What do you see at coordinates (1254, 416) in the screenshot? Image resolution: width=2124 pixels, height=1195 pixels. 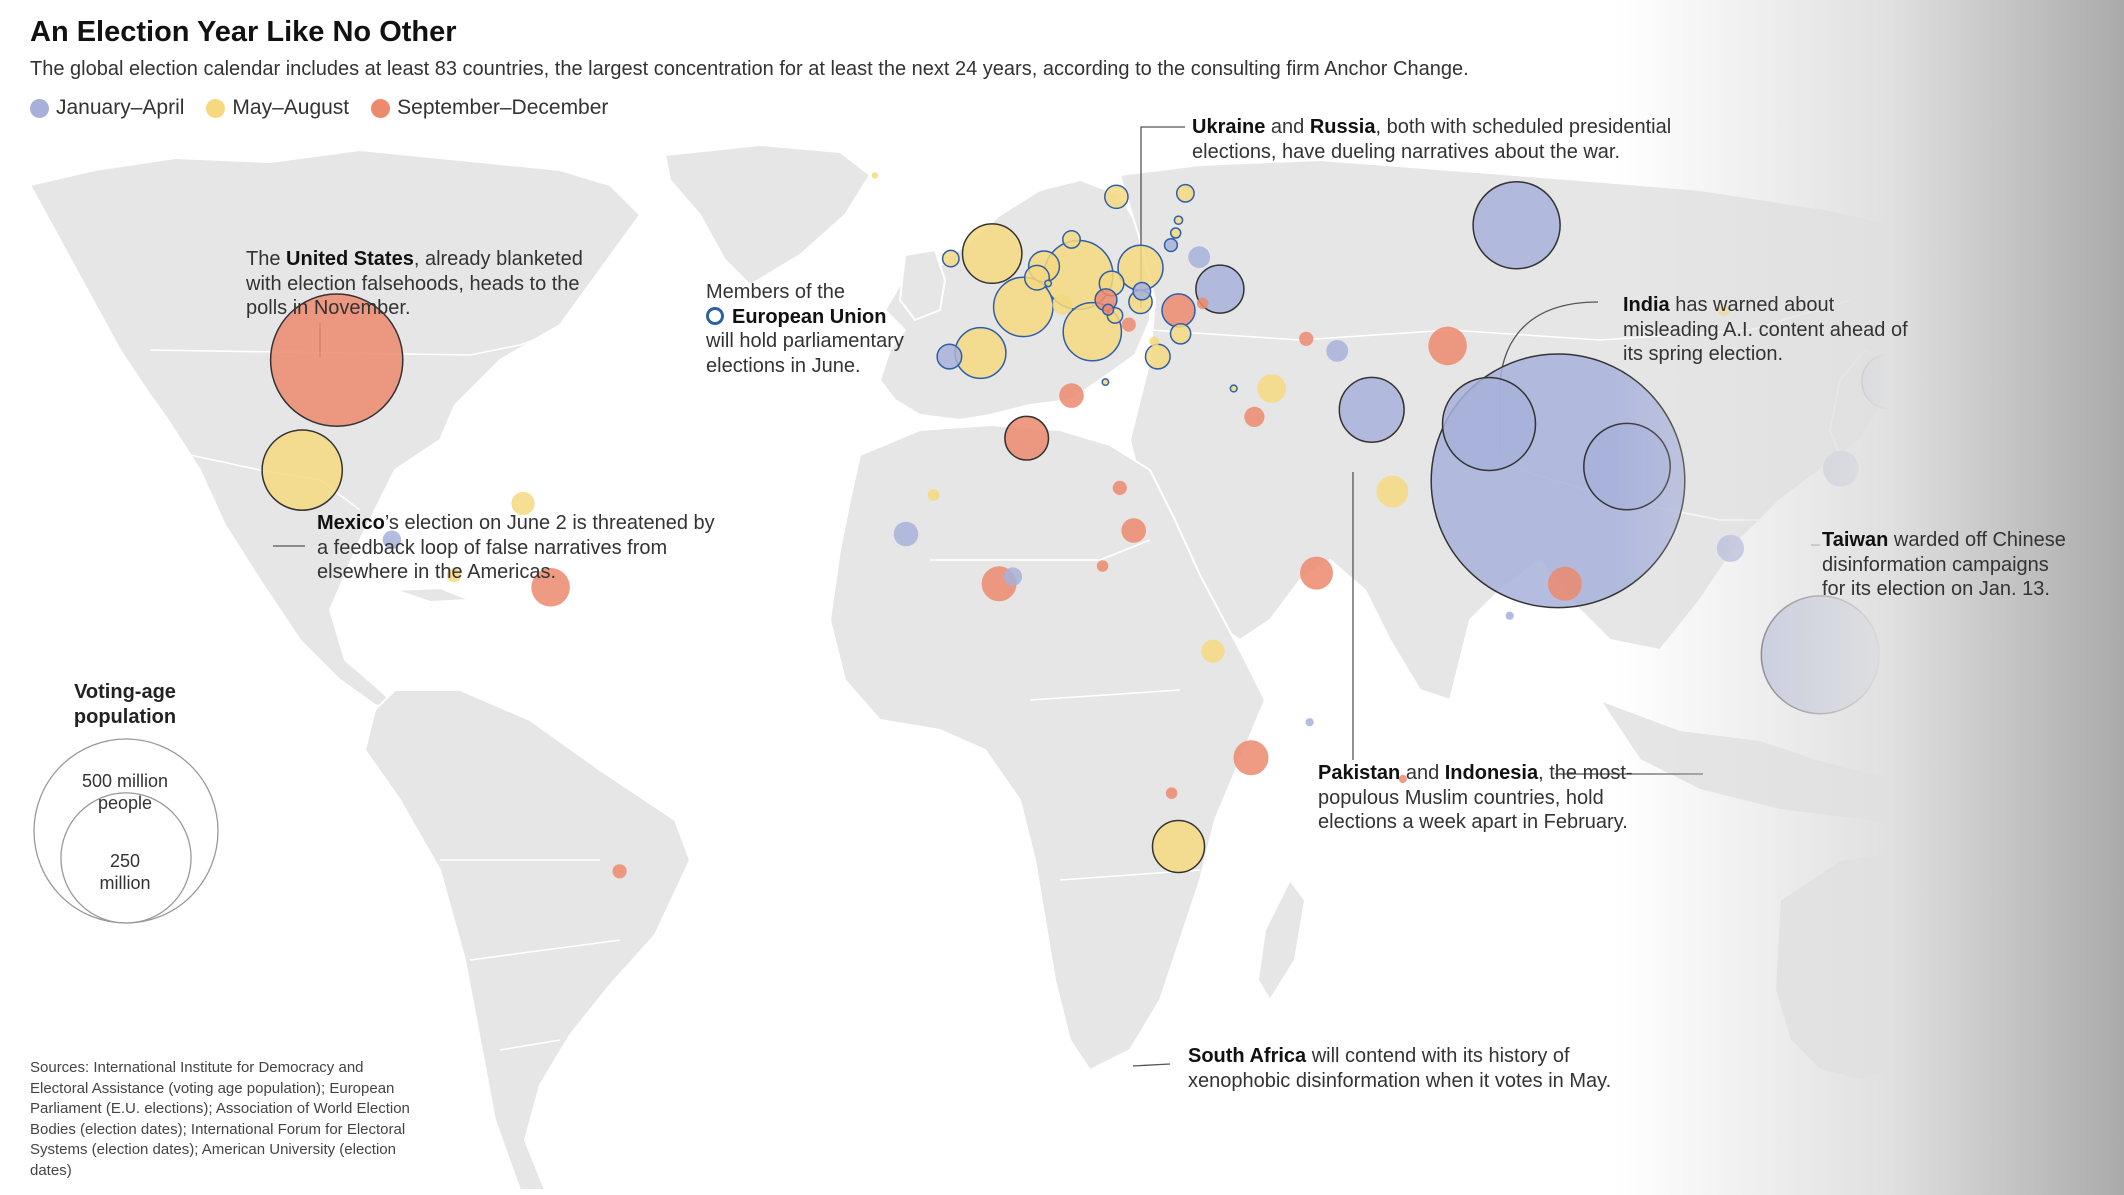 I see `marker-jordan` at bounding box center [1254, 416].